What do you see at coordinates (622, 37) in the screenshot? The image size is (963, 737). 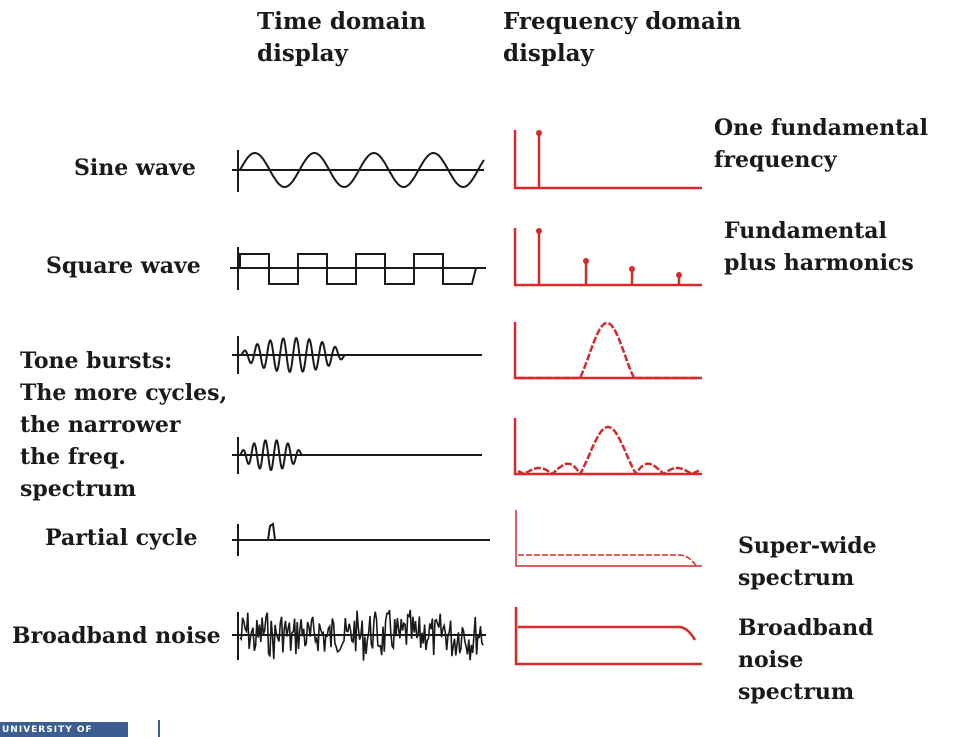 I see `frequency-domain-header: Frequency domain display` at bounding box center [622, 37].